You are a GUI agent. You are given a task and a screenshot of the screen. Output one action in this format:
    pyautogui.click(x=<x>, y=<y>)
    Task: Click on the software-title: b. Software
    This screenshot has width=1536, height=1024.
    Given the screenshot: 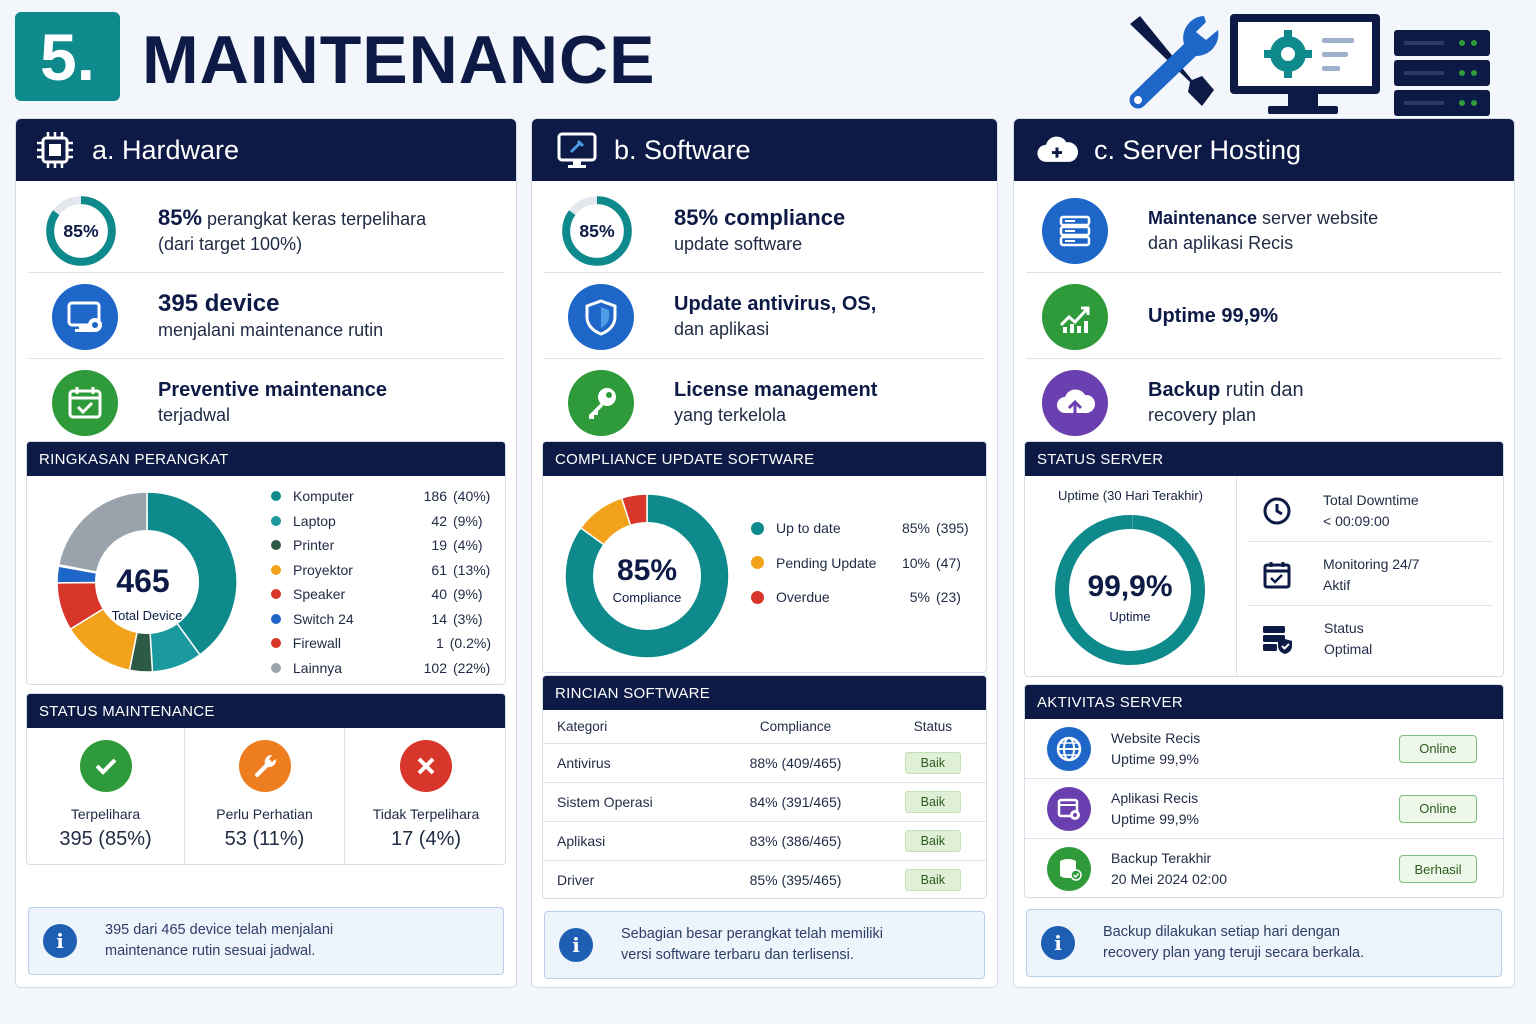 What is the action you would take?
    pyautogui.click(x=682, y=149)
    